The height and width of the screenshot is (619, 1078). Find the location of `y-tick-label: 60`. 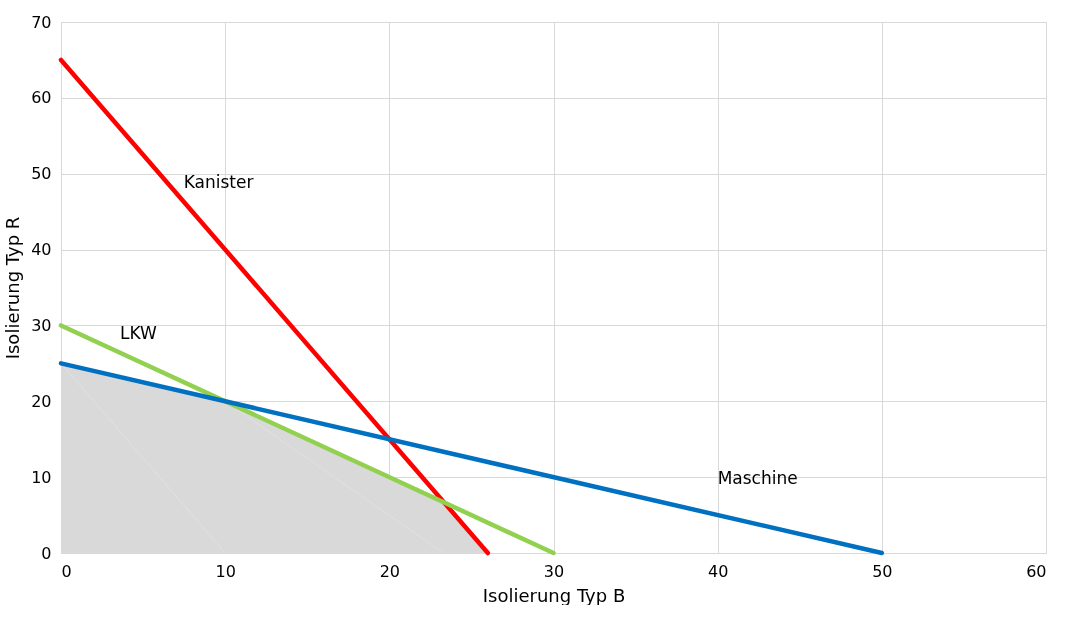

y-tick-label: 60 is located at coordinates (41, 98).